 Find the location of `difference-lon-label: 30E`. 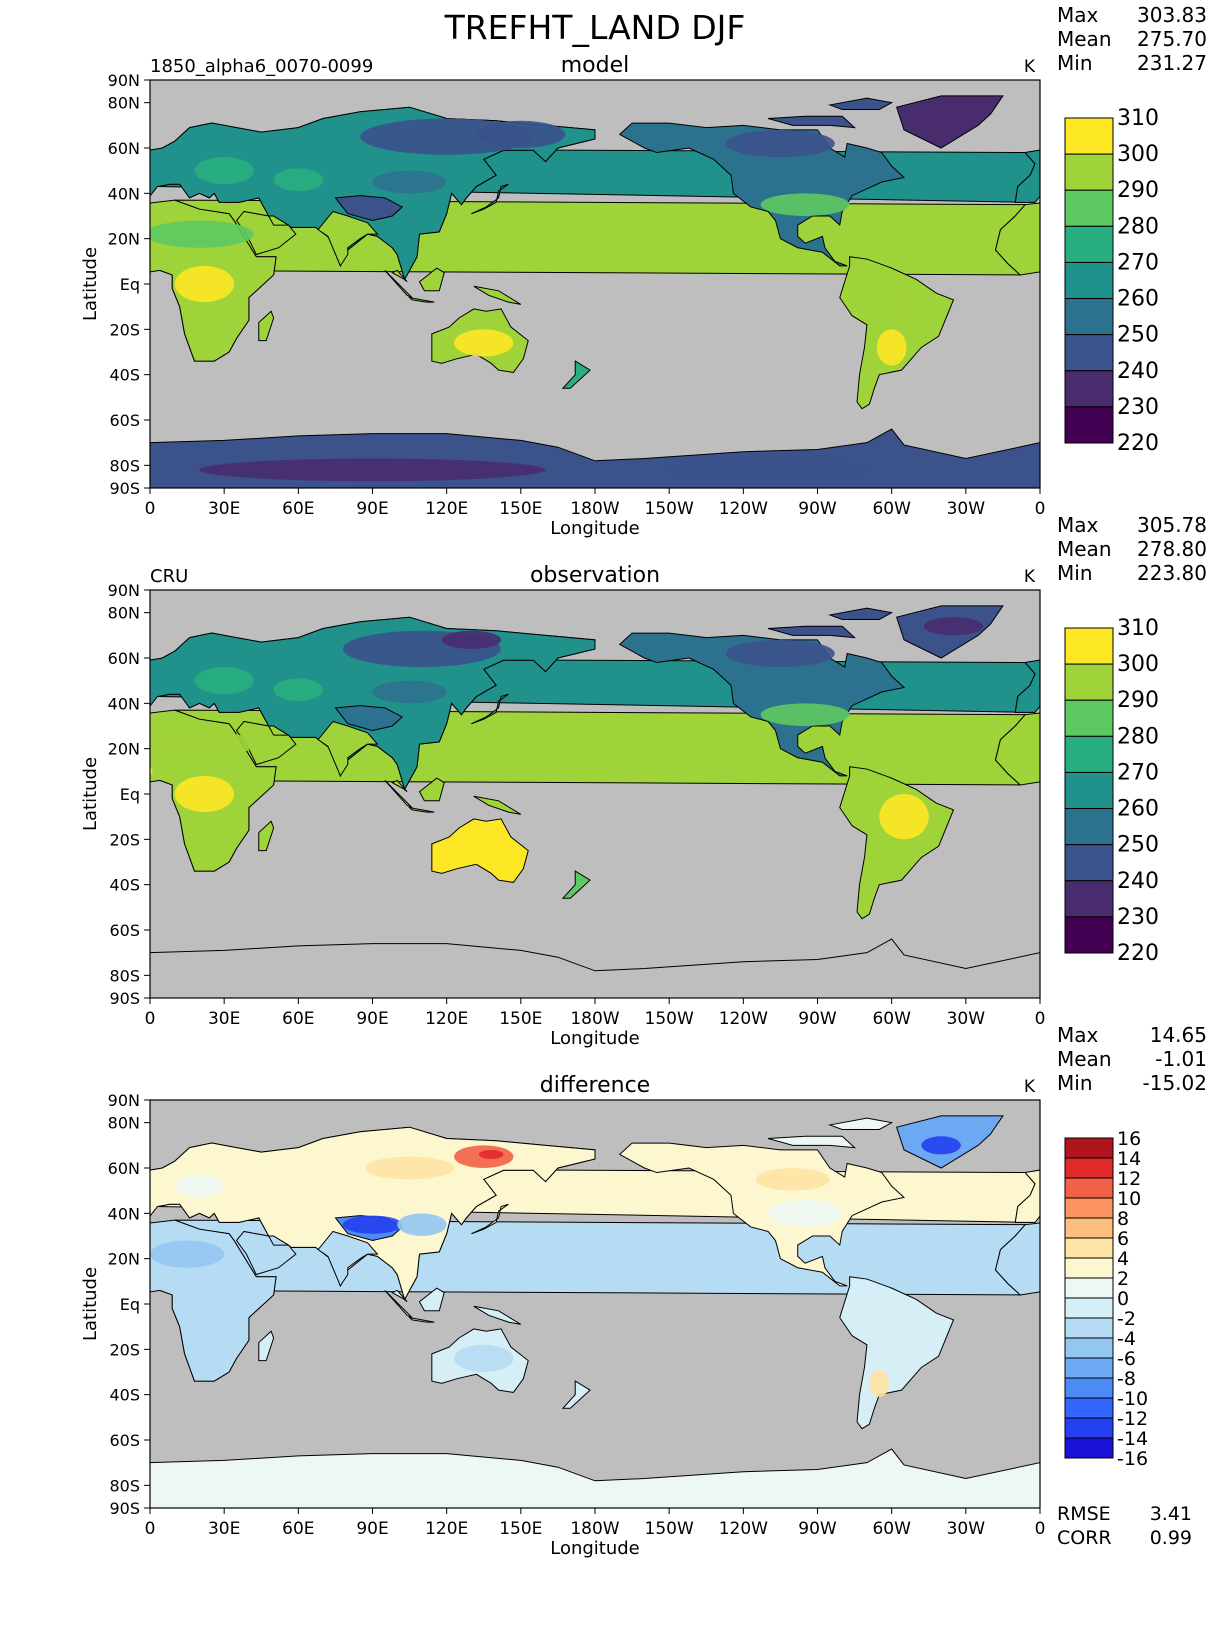

difference-lon-label: 30E is located at coordinates (224, 1529).